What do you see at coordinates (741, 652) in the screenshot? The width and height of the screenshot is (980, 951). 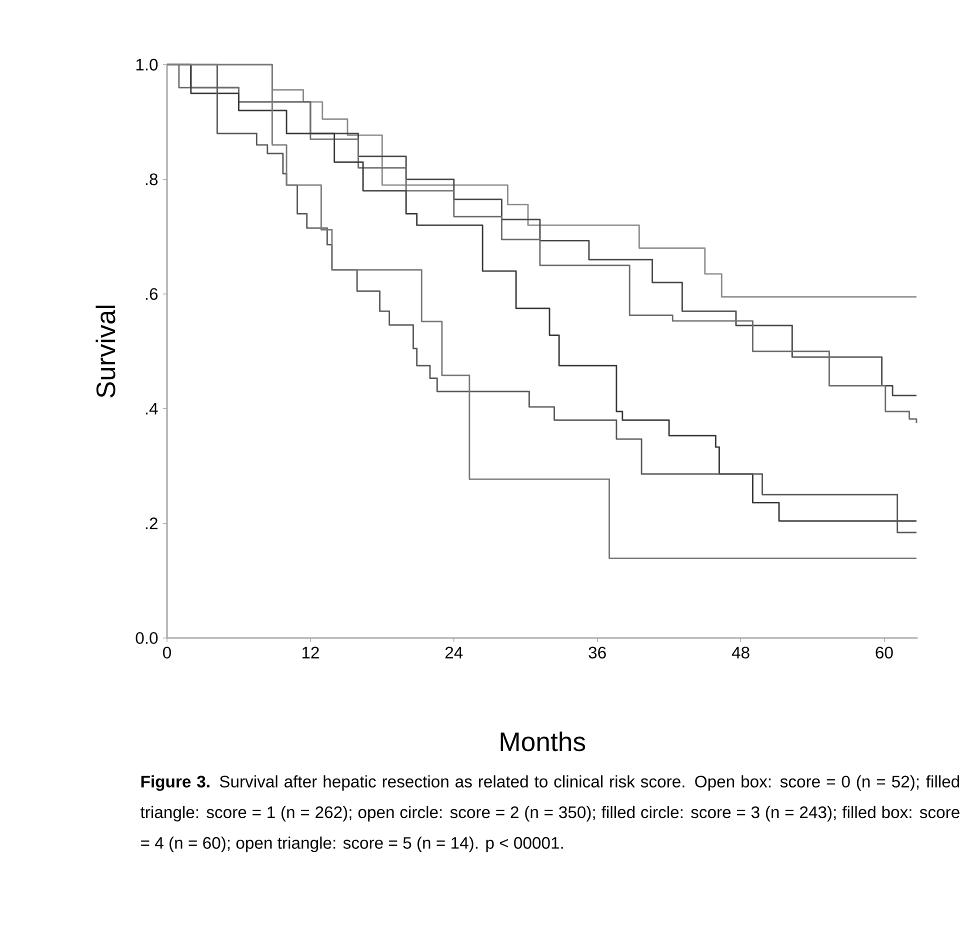 I see `x-tick-label: 48` at bounding box center [741, 652].